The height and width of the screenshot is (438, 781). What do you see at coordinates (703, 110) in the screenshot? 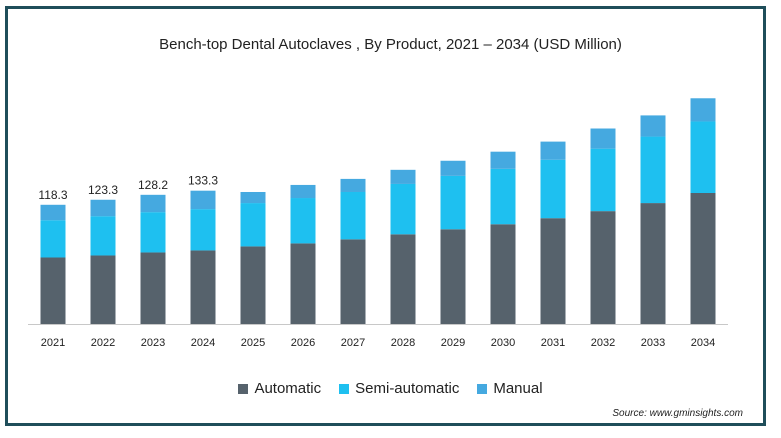
I see `bar-segment-manual-2034` at bounding box center [703, 110].